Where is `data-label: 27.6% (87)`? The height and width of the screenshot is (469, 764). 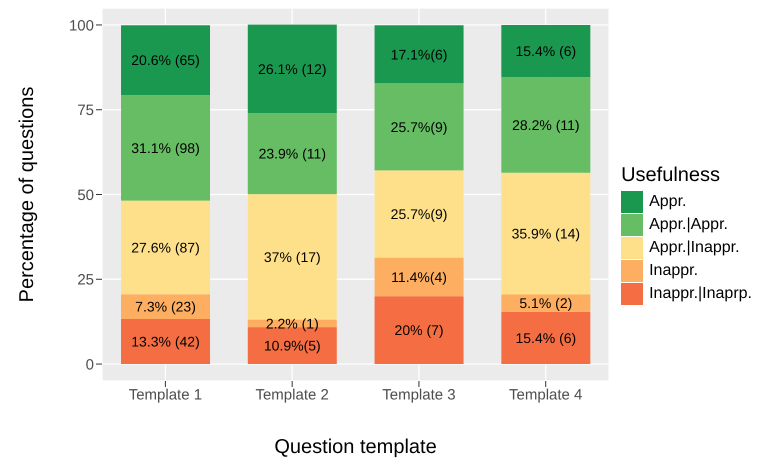 data-label: 27.6% (87) is located at coordinates (165, 247).